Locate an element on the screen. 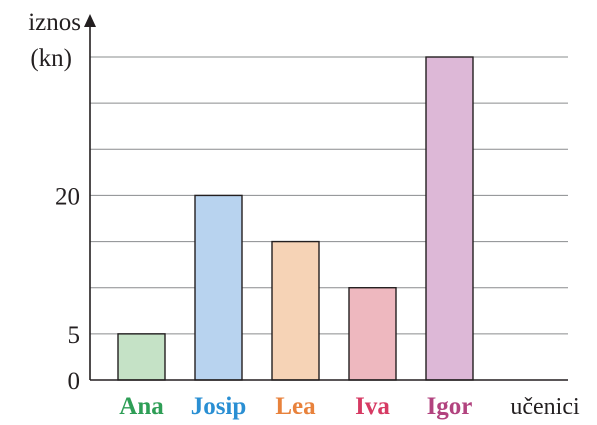  bar-ana is located at coordinates (141, 357).